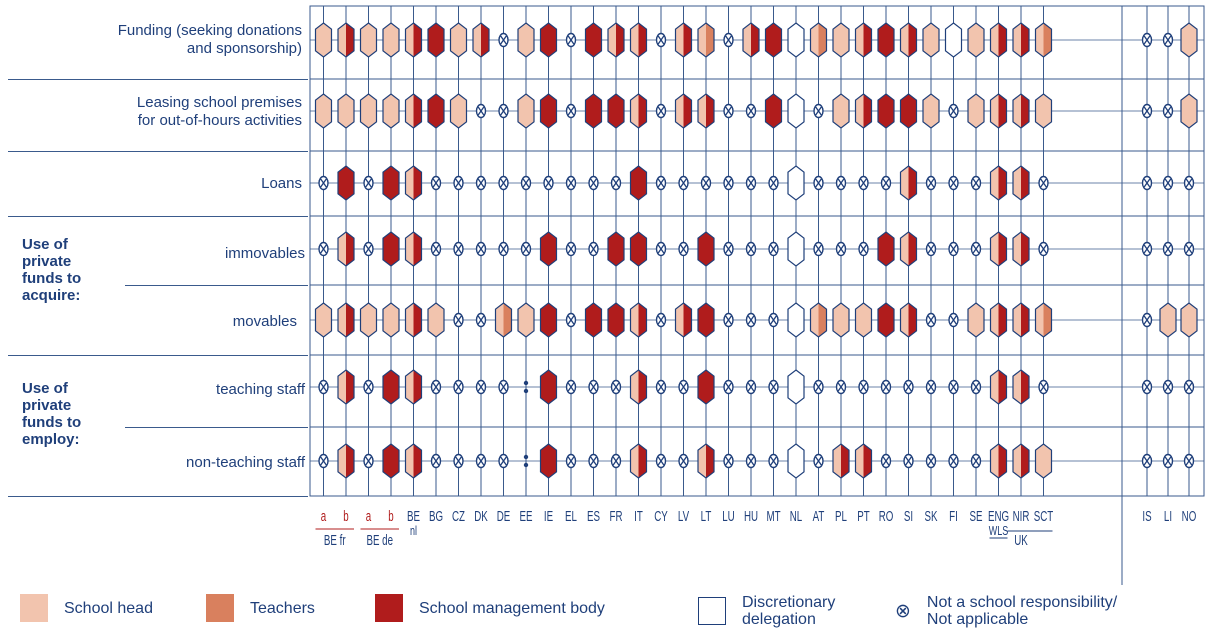 The height and width of the screenshot is (643, 1212). I want to click on cell-it-r3, so click(638, 249).